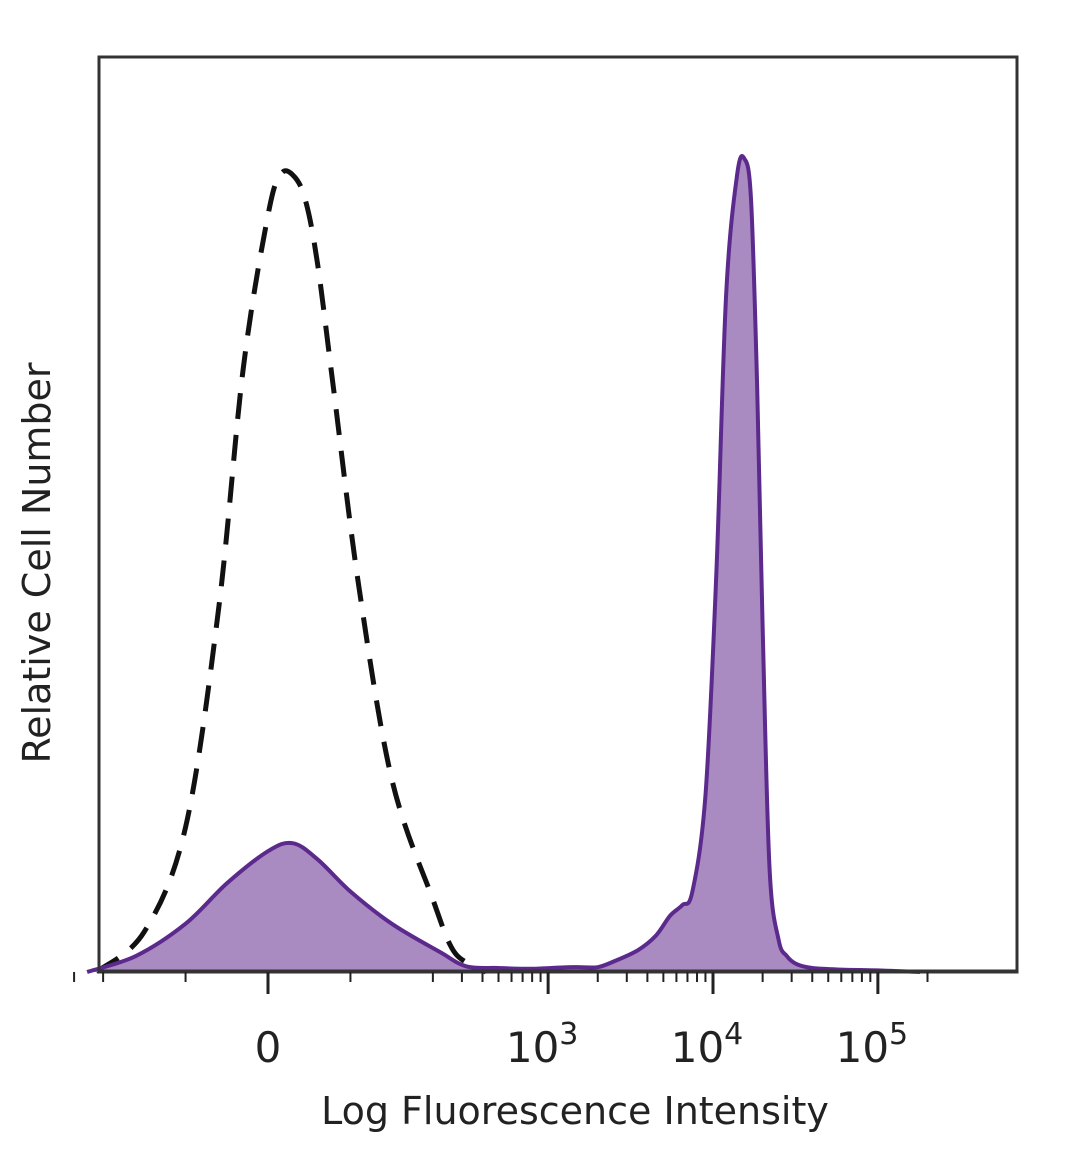 The image size is (1080, 1174). I want to click on x-tick-label: 105, so click(872, 1044).